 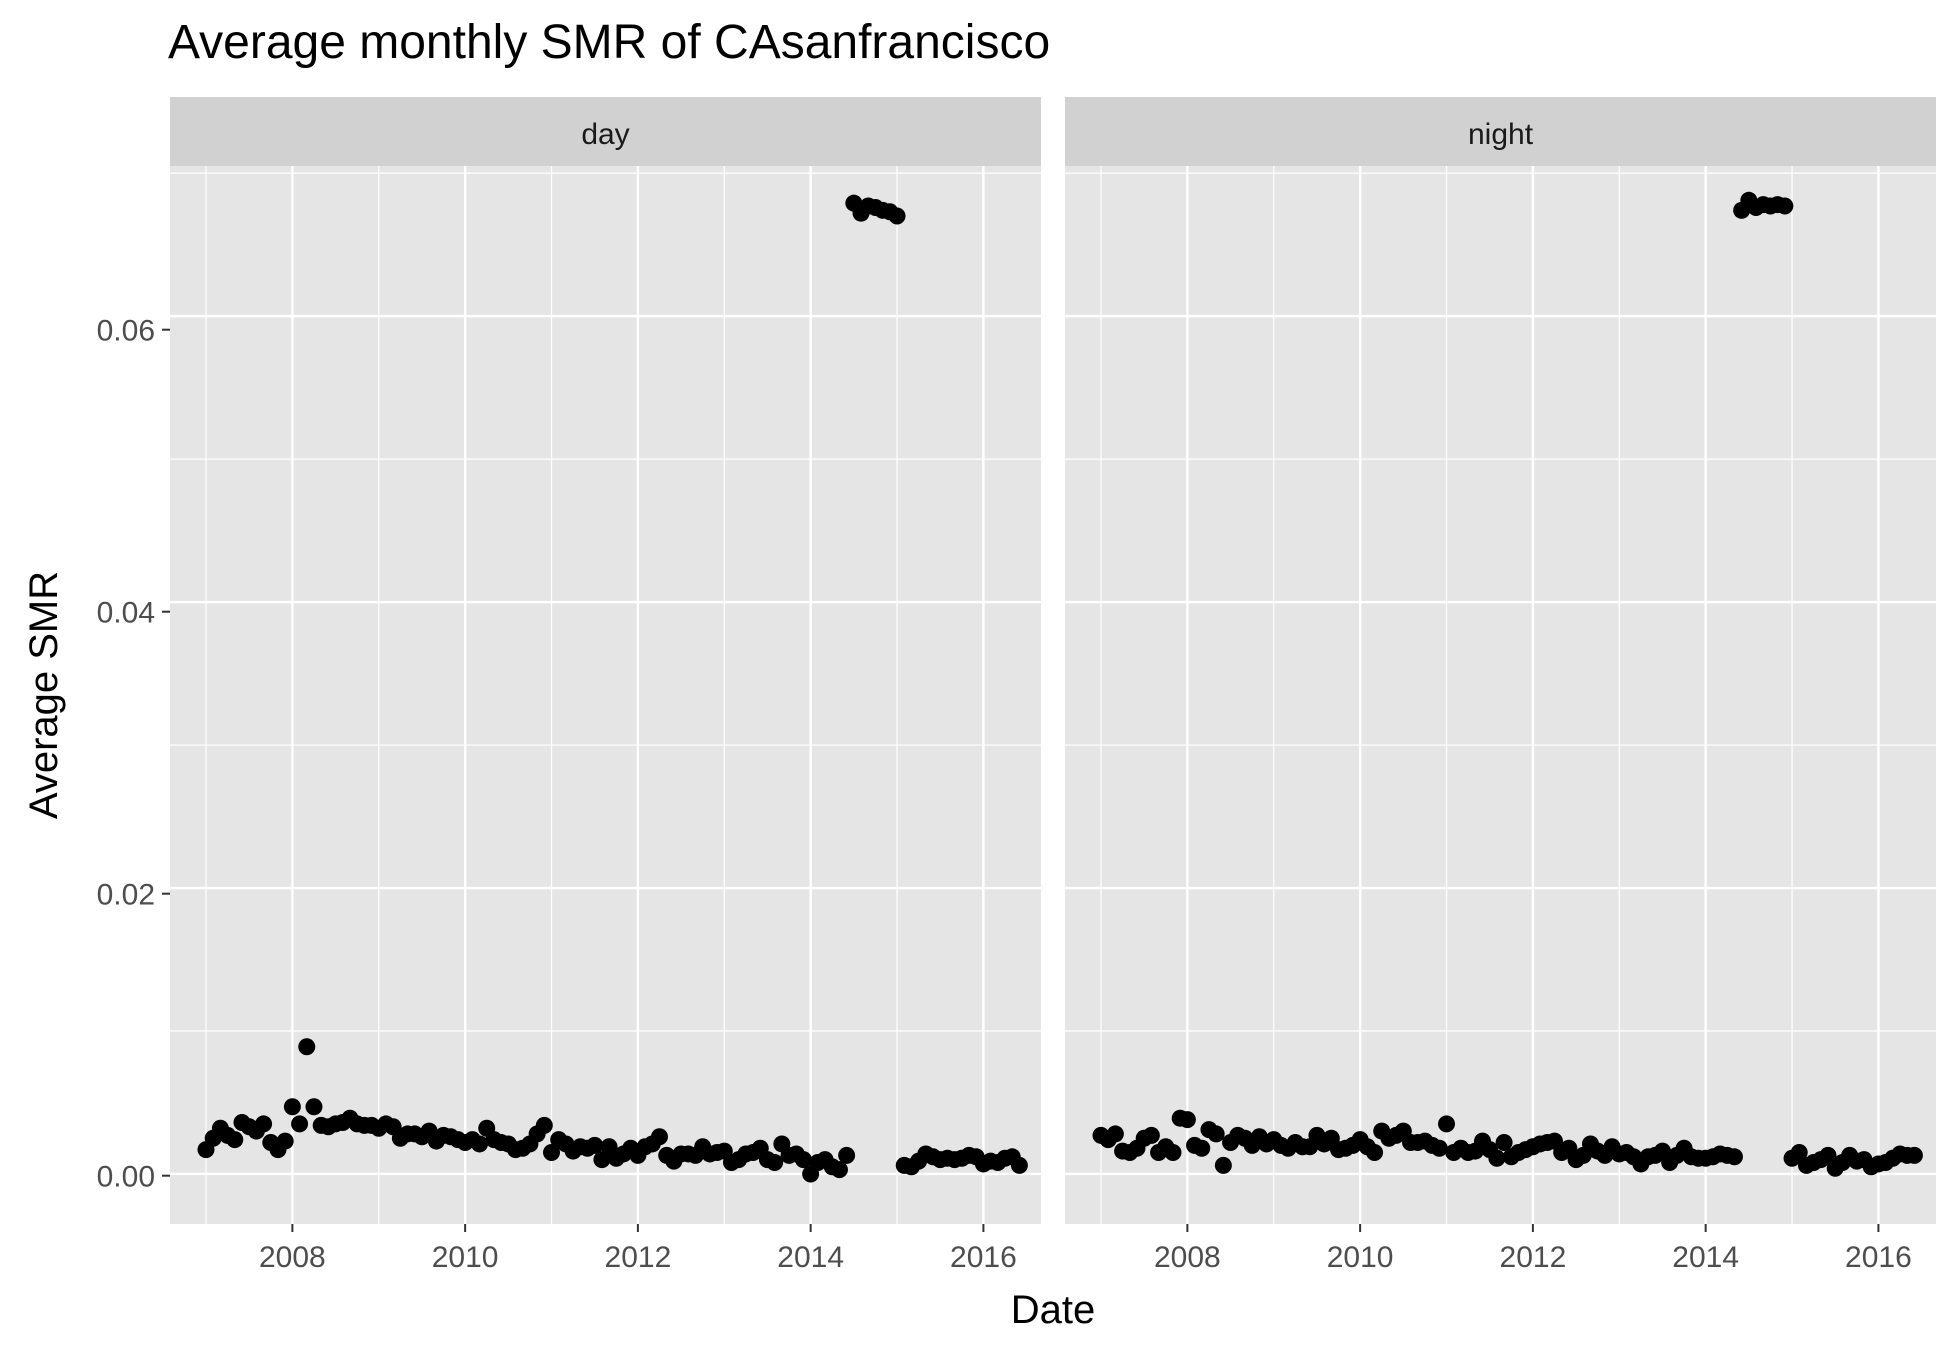 What do you see at coordinates (126, 1177) in the screenshot?
I see `y-tick-label: 0.00` at bounding box center [126, 1177].